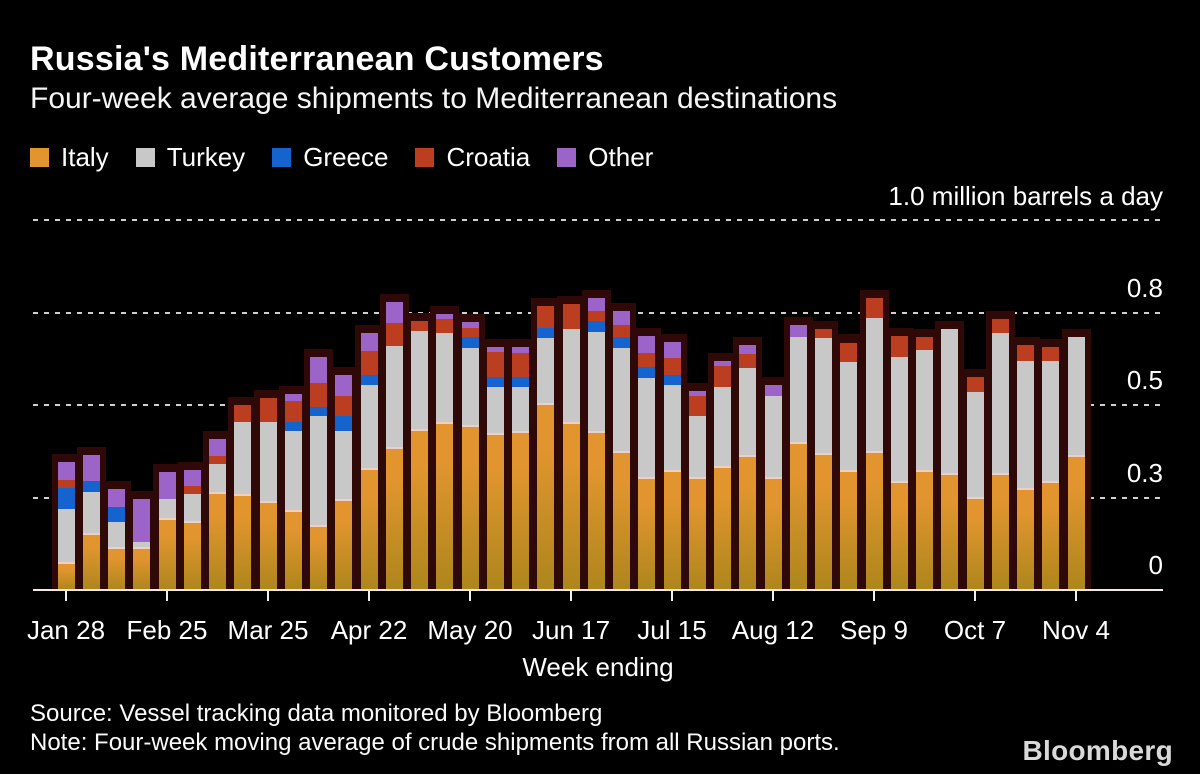  What do you see at coordinates (1144, 380) in the screenshot?
I see `y-axis-tick-label: 0.5` at bounding box center [1144, 380].